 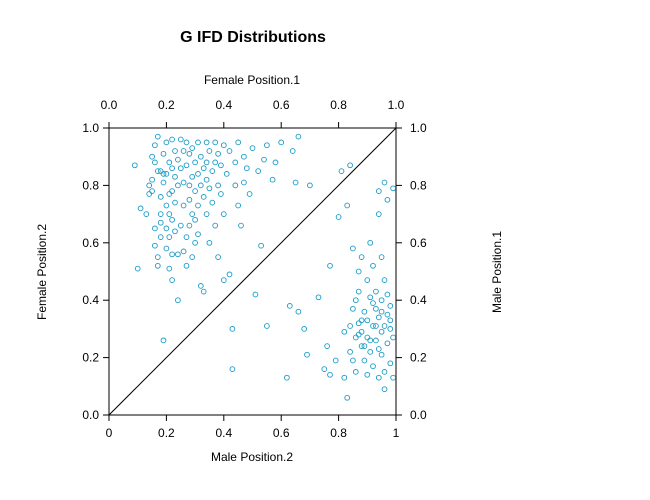 What do you see at coordinates (109, 105) in the screenshot?
I see `top-tick-label: 0.0` at bounding box center [109, 105].